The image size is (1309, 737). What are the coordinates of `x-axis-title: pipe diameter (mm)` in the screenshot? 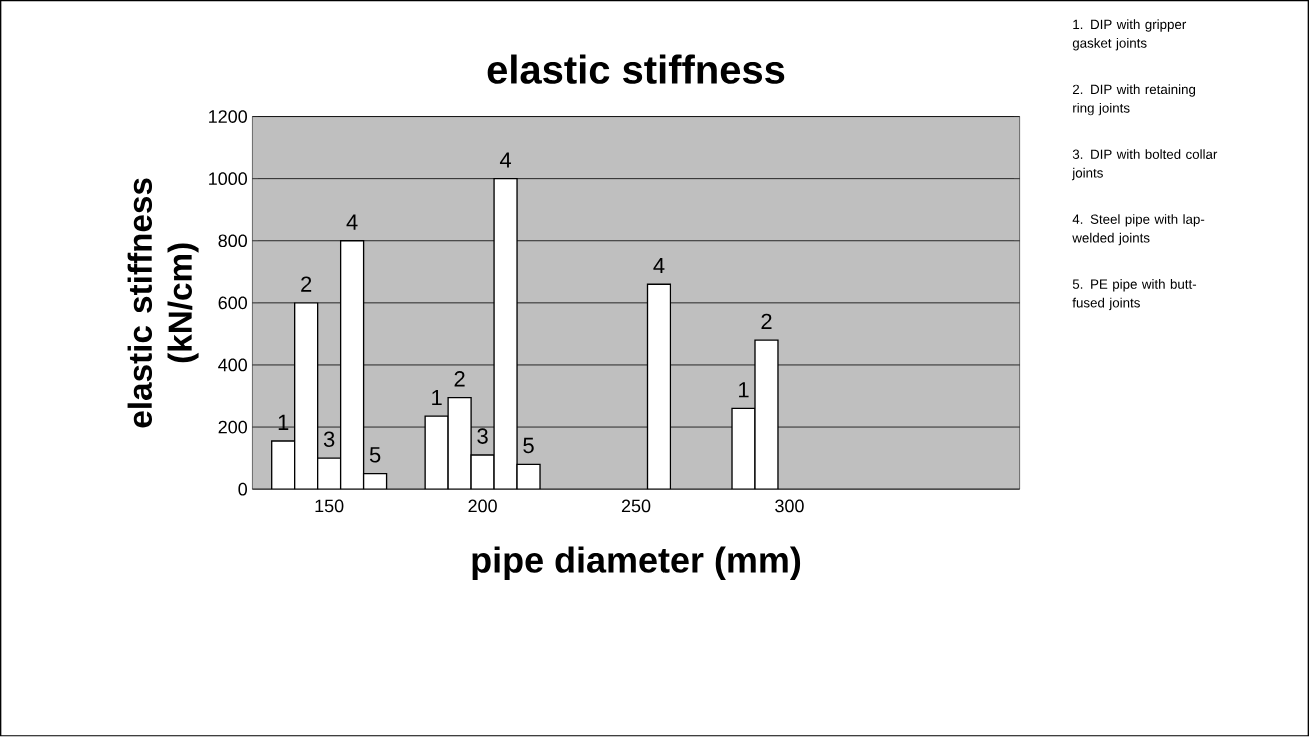 It's located at (636, 563).